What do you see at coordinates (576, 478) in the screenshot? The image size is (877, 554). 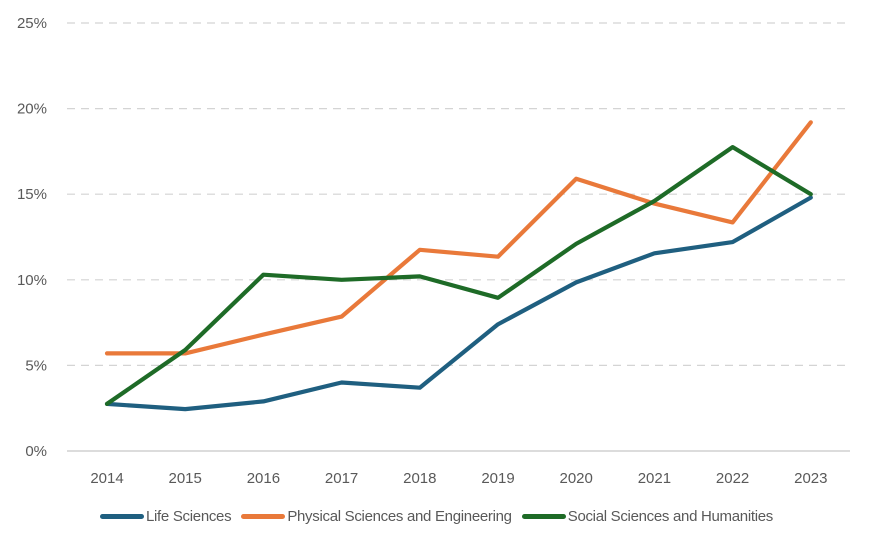 I see `x-tick-label: 2020` at bounding box center [576, 478].